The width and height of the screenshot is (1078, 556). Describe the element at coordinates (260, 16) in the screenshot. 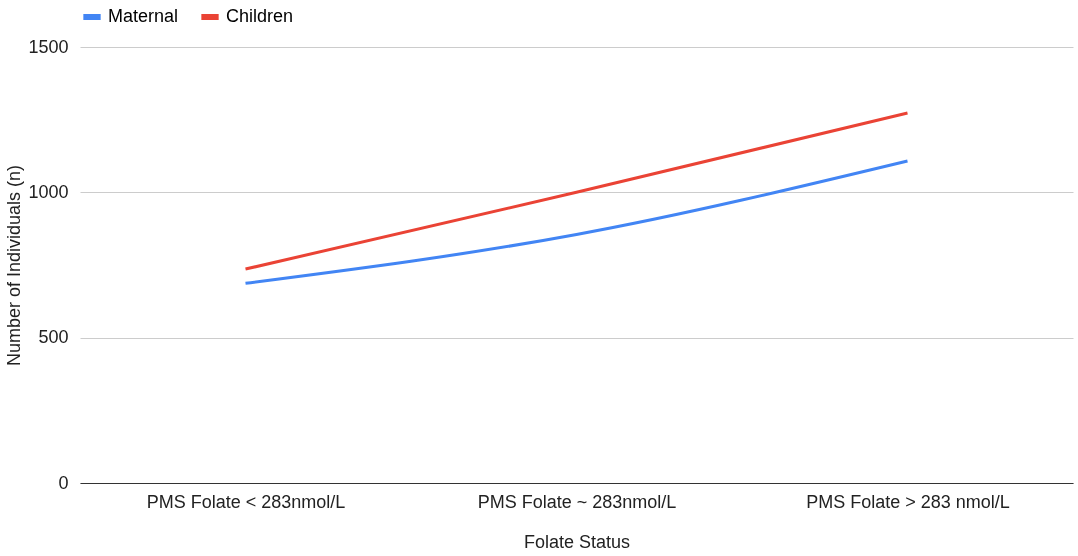

I see `legend-label: Children` at that location.